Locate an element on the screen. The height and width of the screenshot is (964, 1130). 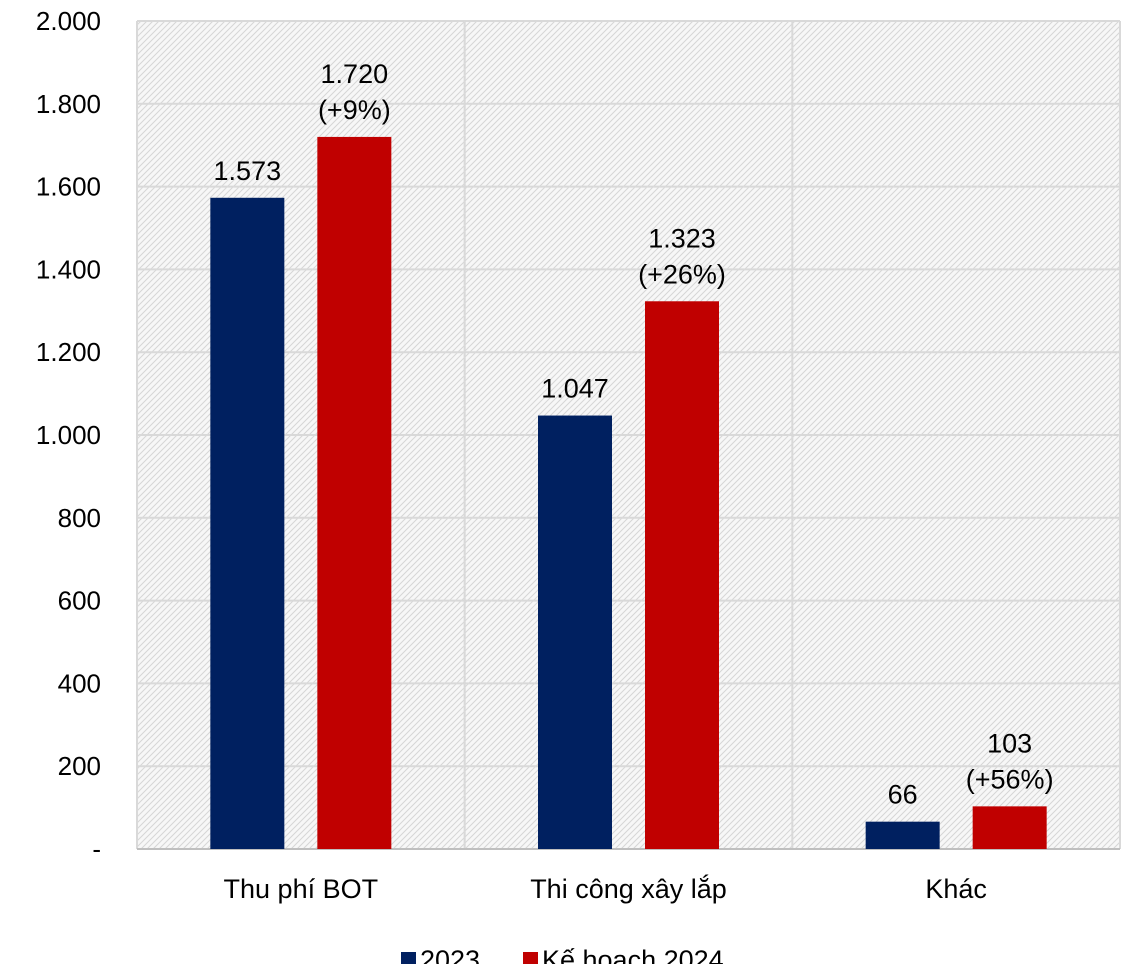
y-tick-label: 1.400 is located at coordinates (68, 269).